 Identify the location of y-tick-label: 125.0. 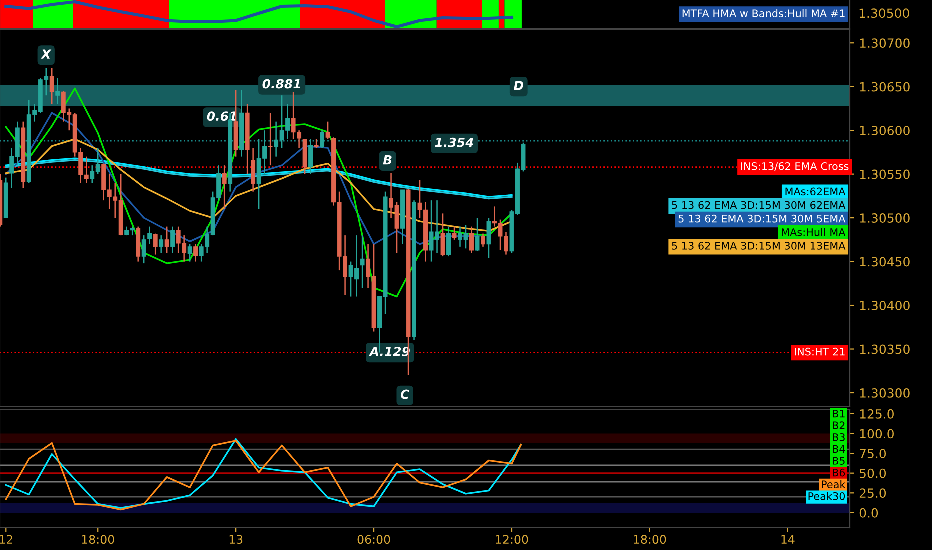
(877, 414).